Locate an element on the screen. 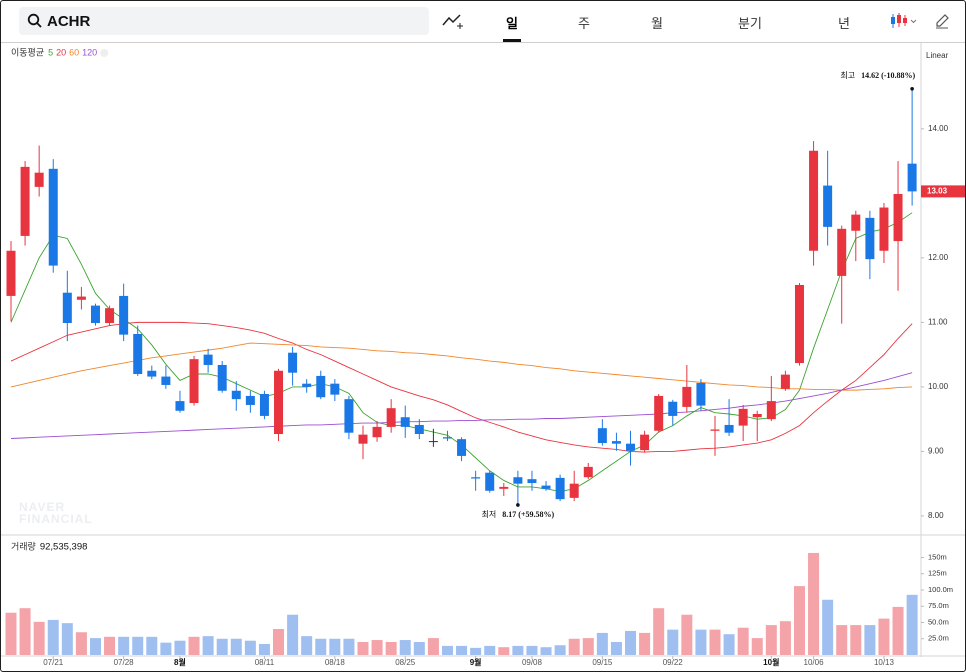  scale-label: Linear is located at coordinates (937, 55).